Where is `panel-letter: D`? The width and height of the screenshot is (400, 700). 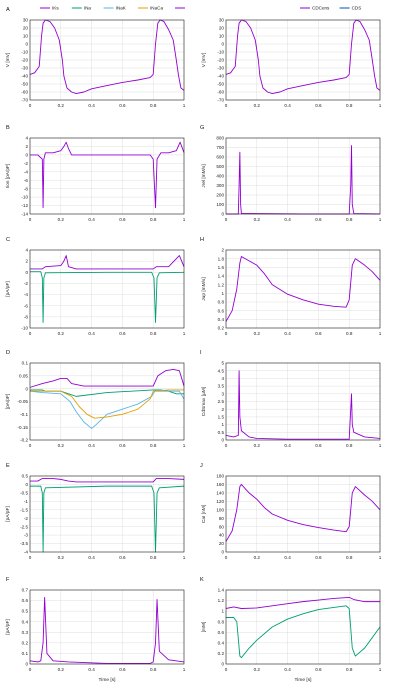 panel-letter: D is located at coordinates (8, 353).